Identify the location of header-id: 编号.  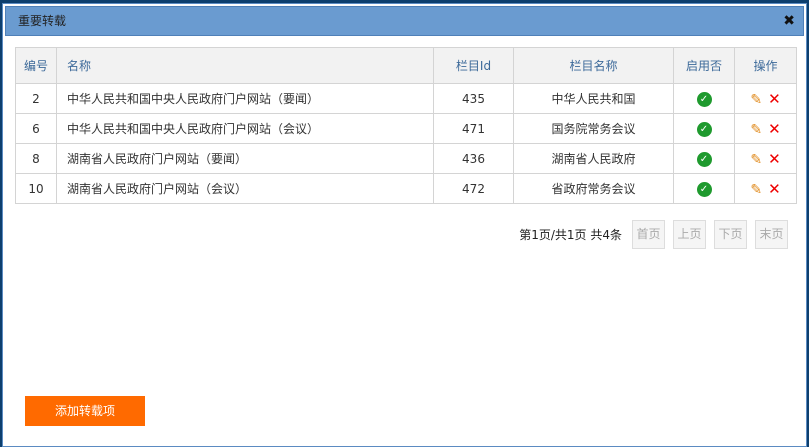
(36, 65).